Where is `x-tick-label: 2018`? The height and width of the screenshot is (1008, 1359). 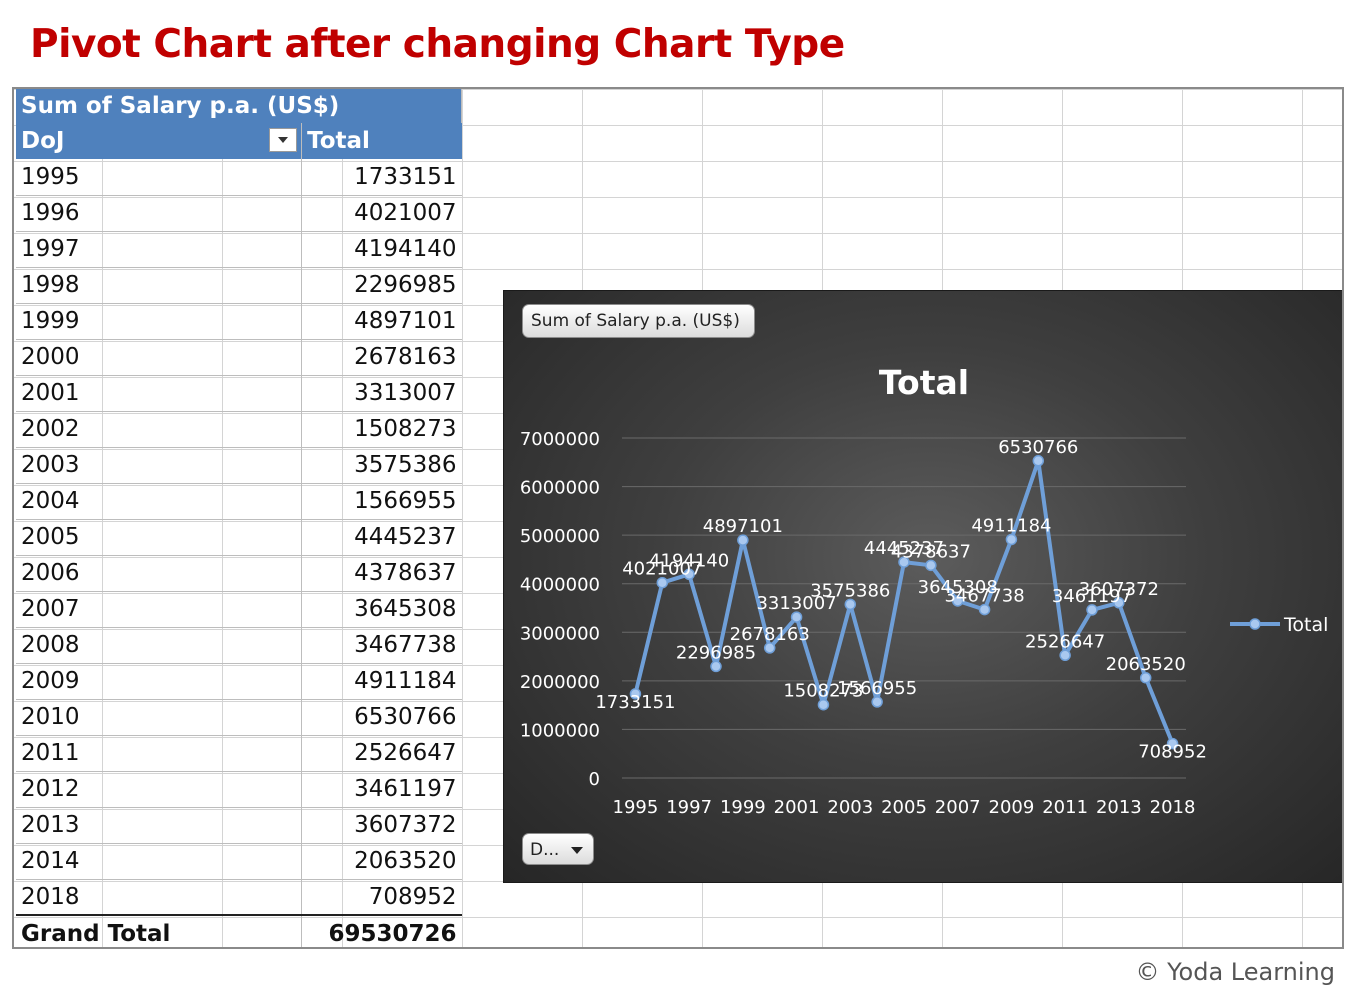 x-tick-label: 2018 is located at coordinates (1173, 807).